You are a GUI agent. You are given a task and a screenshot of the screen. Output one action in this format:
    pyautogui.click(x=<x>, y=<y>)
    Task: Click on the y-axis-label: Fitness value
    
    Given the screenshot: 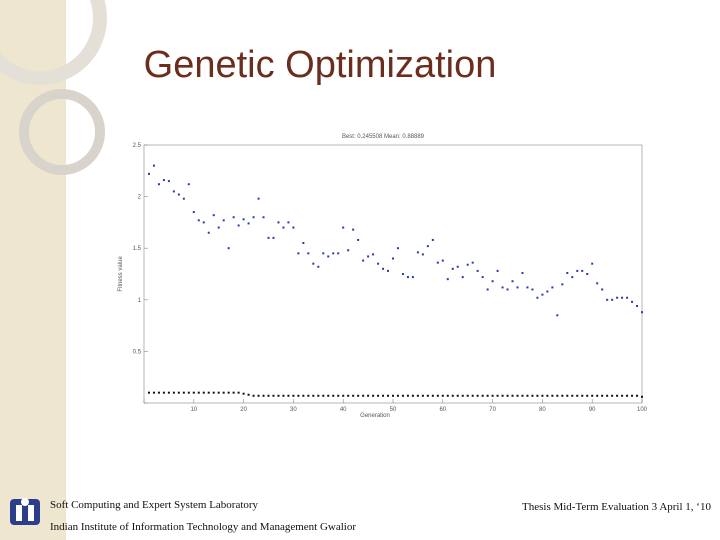 What is the action you would take?
    pyautogui.click(x=121, y=274)
    